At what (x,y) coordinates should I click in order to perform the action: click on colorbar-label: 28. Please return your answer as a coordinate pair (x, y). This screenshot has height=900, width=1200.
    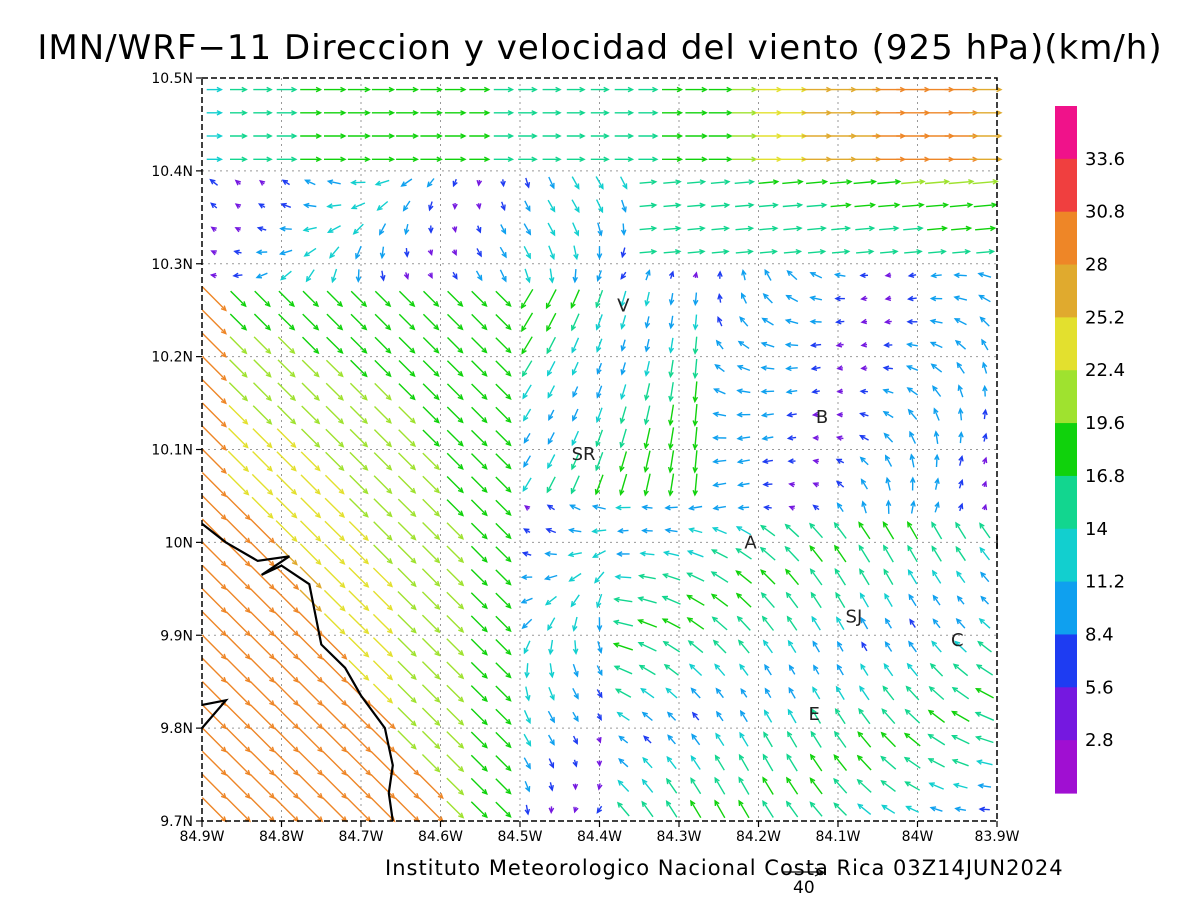
    Looking at the image, I should click on (1096, 265).